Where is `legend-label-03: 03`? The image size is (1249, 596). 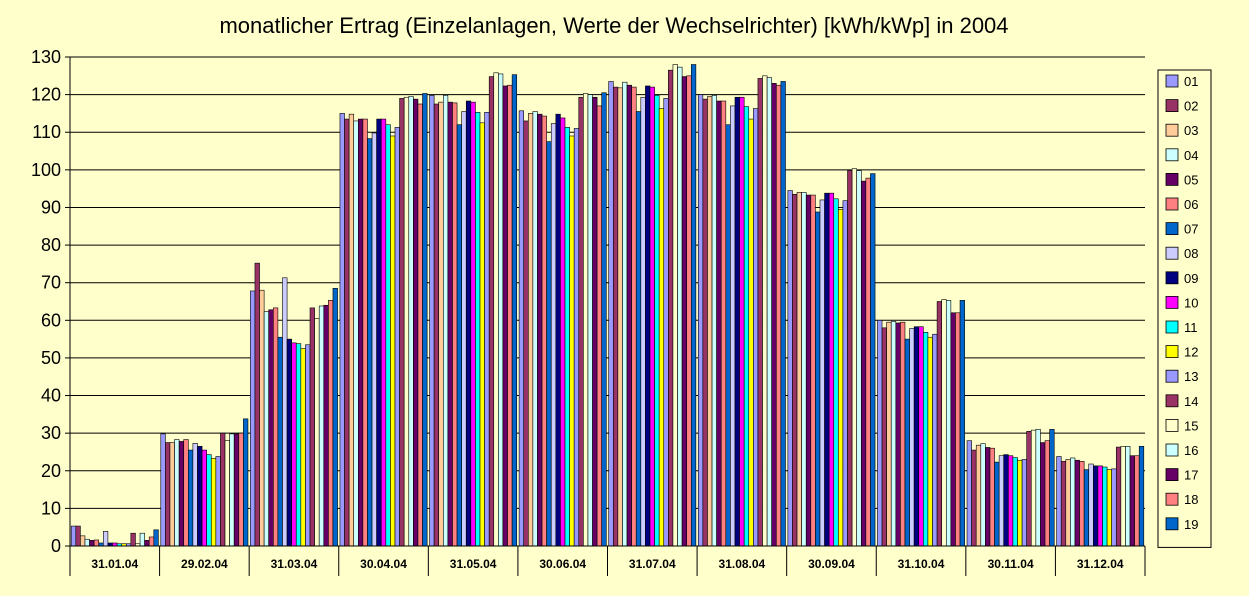 legend-label-03: 03 is located at coordinates (1191, 130).